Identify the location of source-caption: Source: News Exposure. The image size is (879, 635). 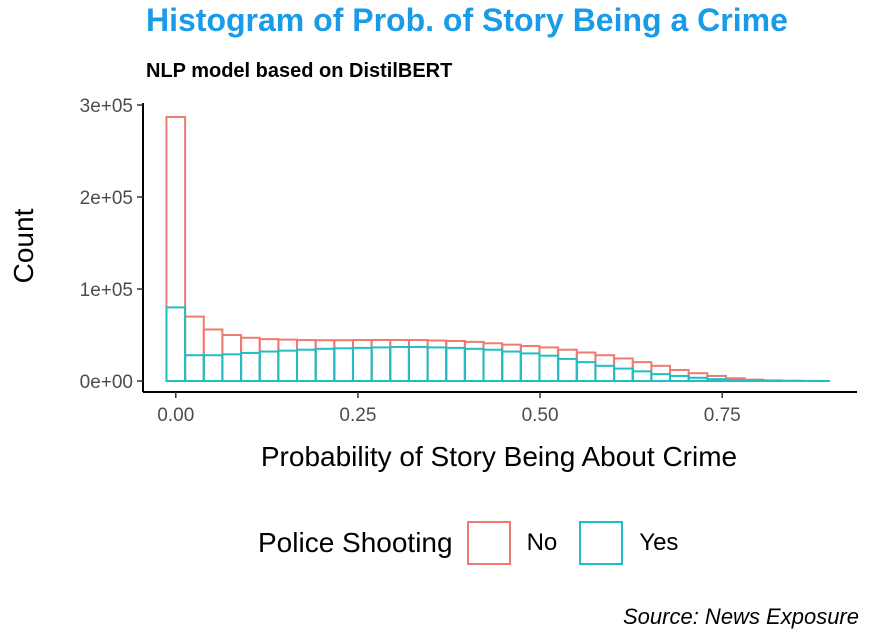
(741, 616).